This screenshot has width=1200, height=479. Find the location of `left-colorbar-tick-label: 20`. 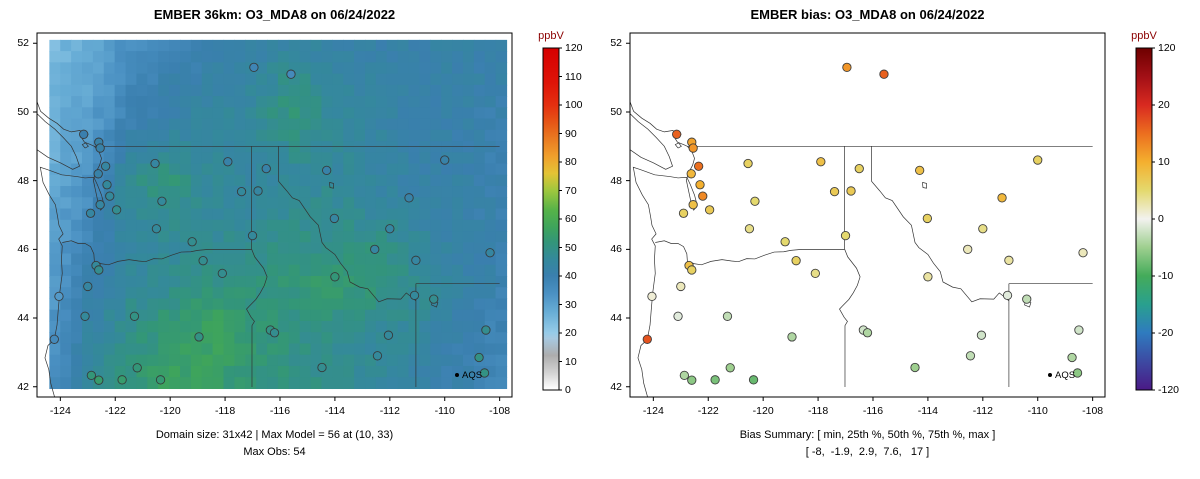

left-colorbar-tick-label: 20 is located at coordinates (571, 333).